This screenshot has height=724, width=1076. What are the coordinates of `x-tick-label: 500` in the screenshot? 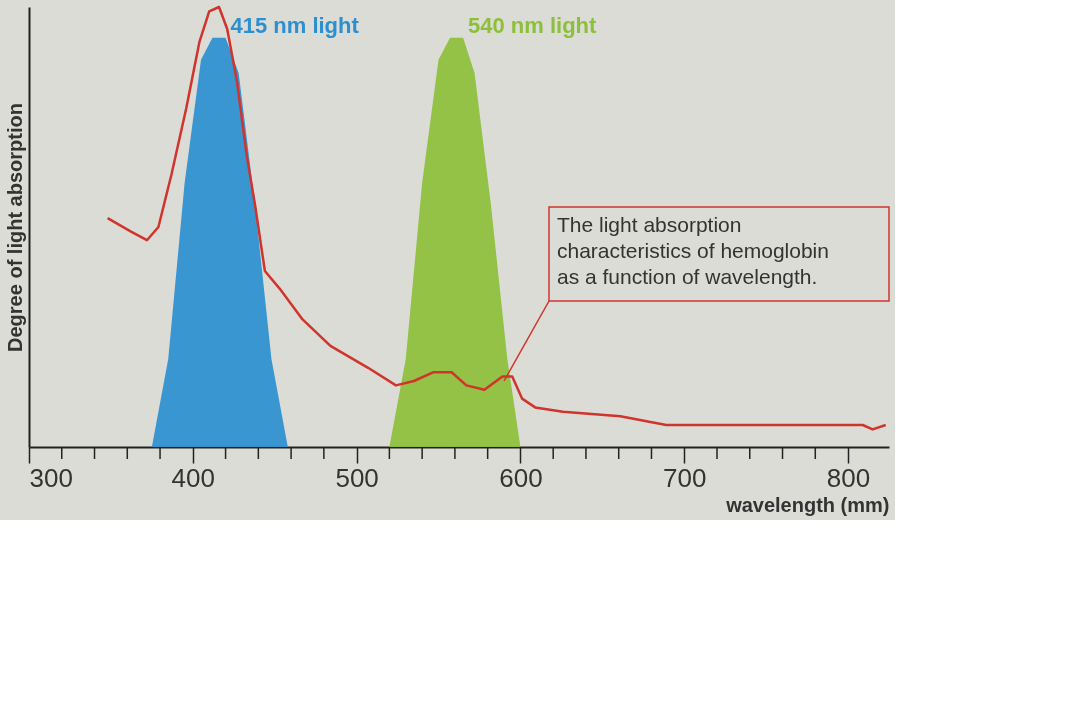 It's located at (357, 477).